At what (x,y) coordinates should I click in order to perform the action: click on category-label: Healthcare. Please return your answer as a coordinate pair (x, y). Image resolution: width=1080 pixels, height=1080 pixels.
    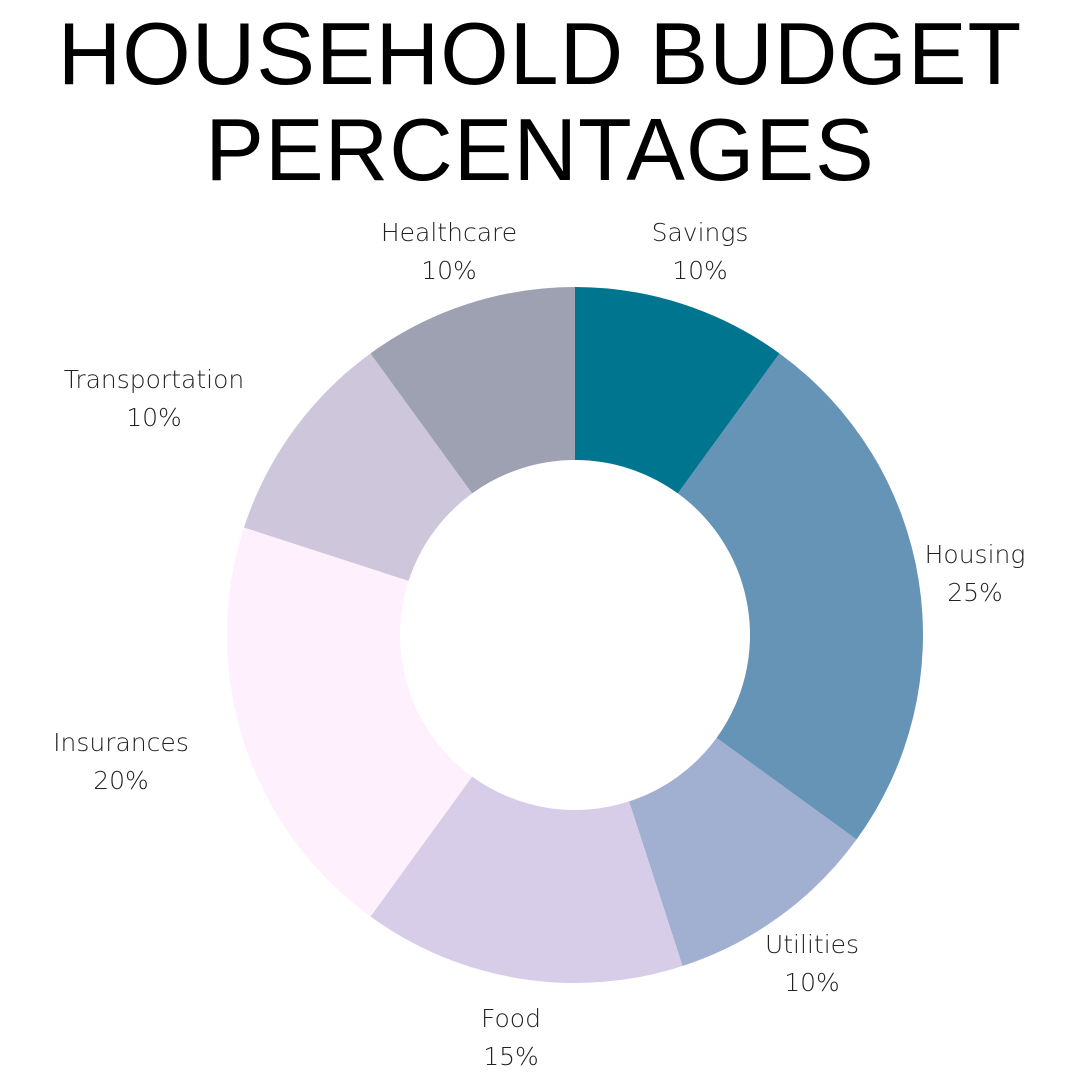
    Looking at the image, I should click on (449, 232).